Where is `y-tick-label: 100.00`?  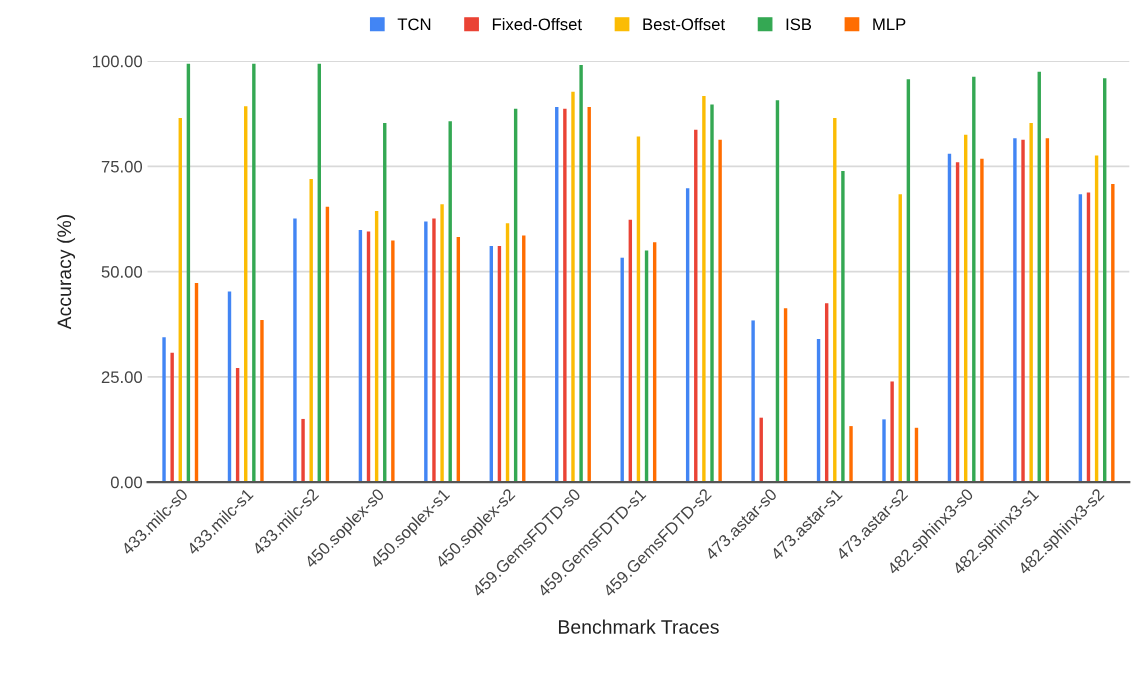
y-tick-label: 100.00 is located at coordinates (117, 61).